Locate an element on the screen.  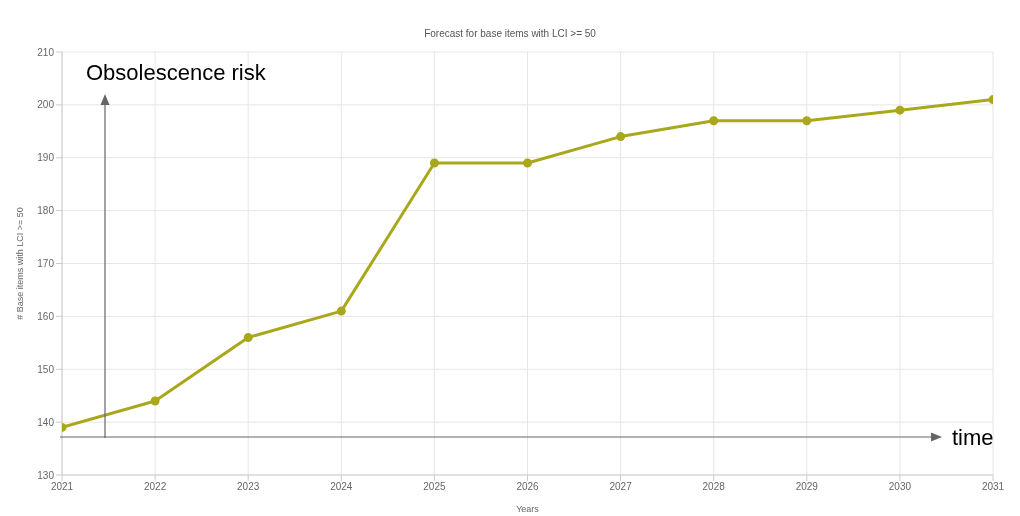
x-tick-label: 2029 is located at coordinates (807, 487).